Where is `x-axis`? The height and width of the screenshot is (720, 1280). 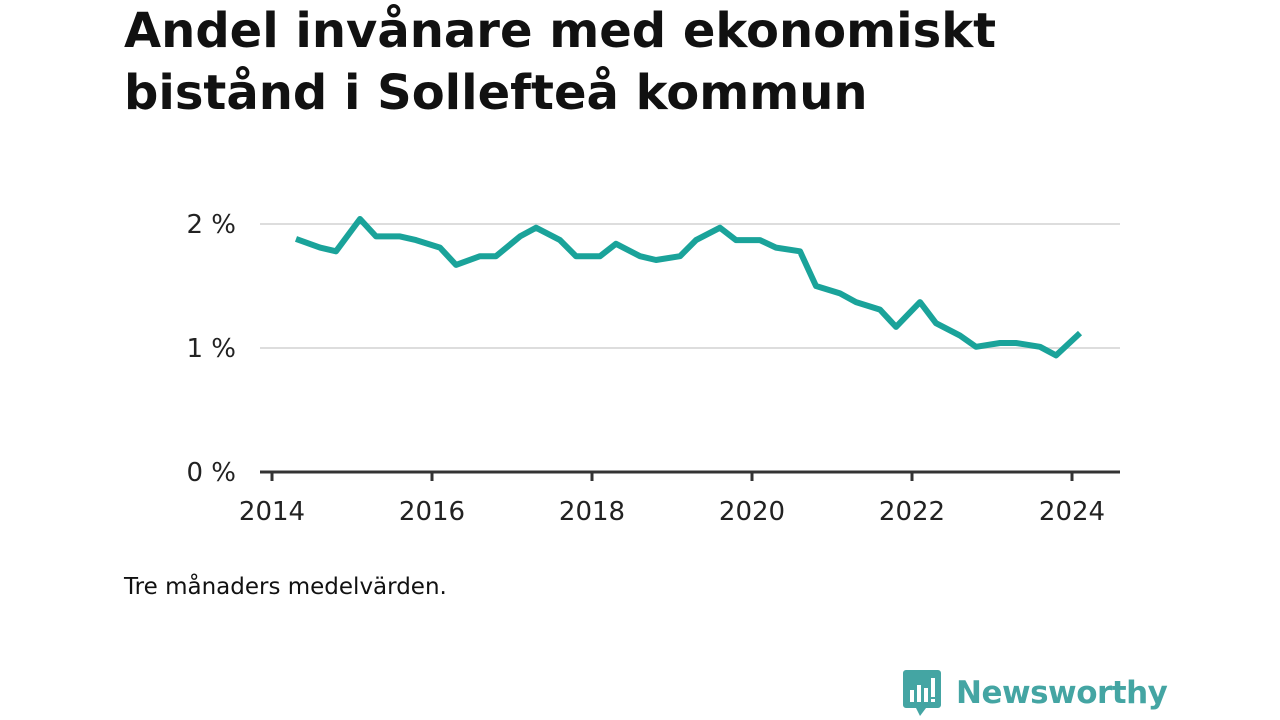 x-axis is located at coordinates (690, 475).